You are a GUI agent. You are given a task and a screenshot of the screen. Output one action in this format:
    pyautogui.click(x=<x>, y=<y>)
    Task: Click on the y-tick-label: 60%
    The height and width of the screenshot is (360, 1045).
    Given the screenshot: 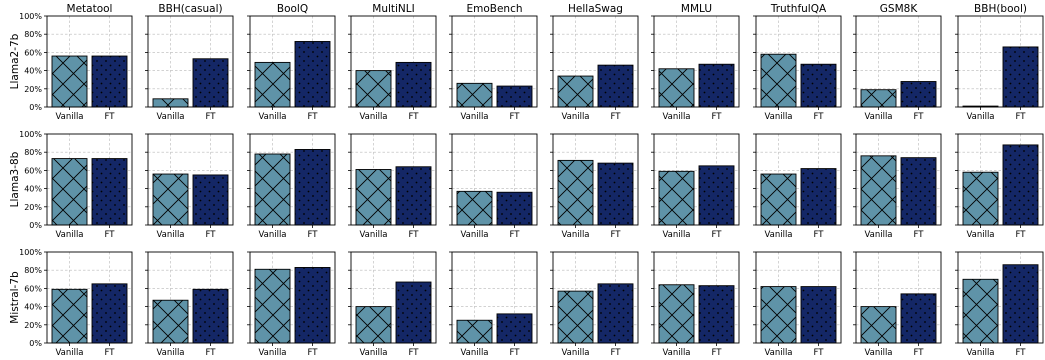 What is the action you would take?
    pyautogui.click(x=33, y=288)
    